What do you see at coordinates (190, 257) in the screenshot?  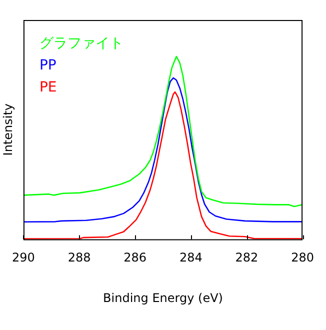 I see `x-tick-label: 284` at bounding box center [190, 257].